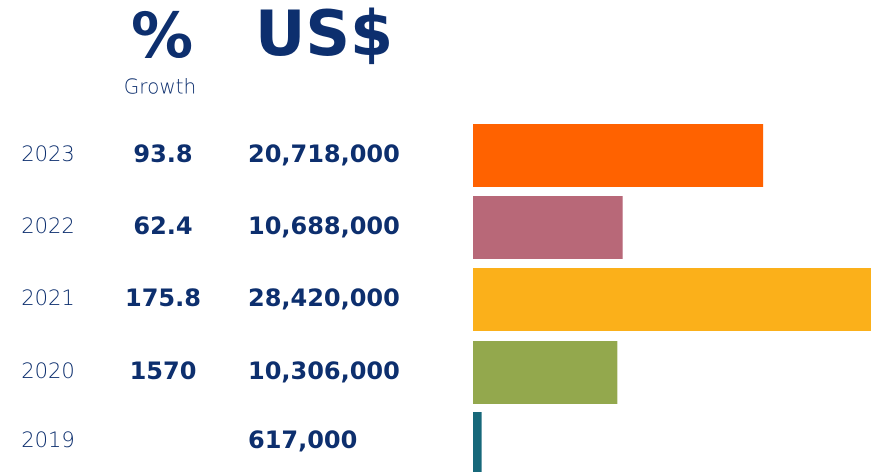 The image size is (881, 473). I want to click on growth-symbol: %, so click(162, 36).